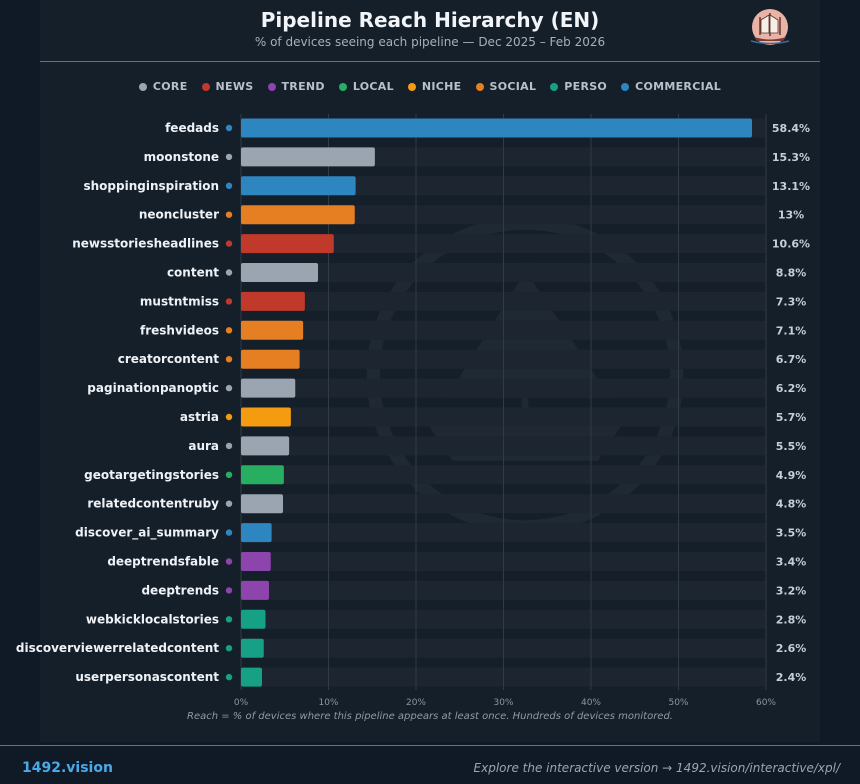 Image resolution: width=860 pixels, height=784 pixels. What do you see at coordinates (591, 703) in the screenshot?
I see `x-tick-label: 40%` at bounding box center [591, 703].